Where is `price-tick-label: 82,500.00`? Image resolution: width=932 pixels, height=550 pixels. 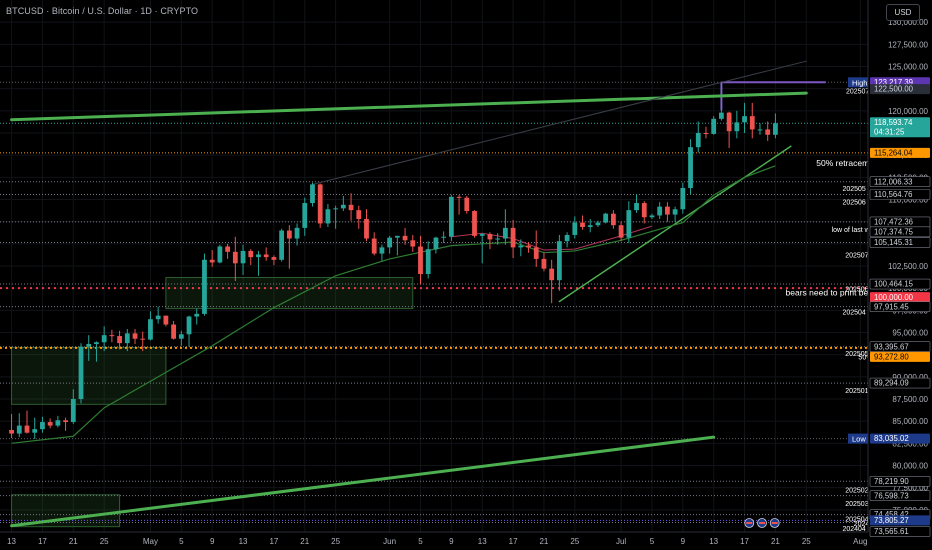 price-tick-label: 82,500.00 is located at coordinates (910, 443).